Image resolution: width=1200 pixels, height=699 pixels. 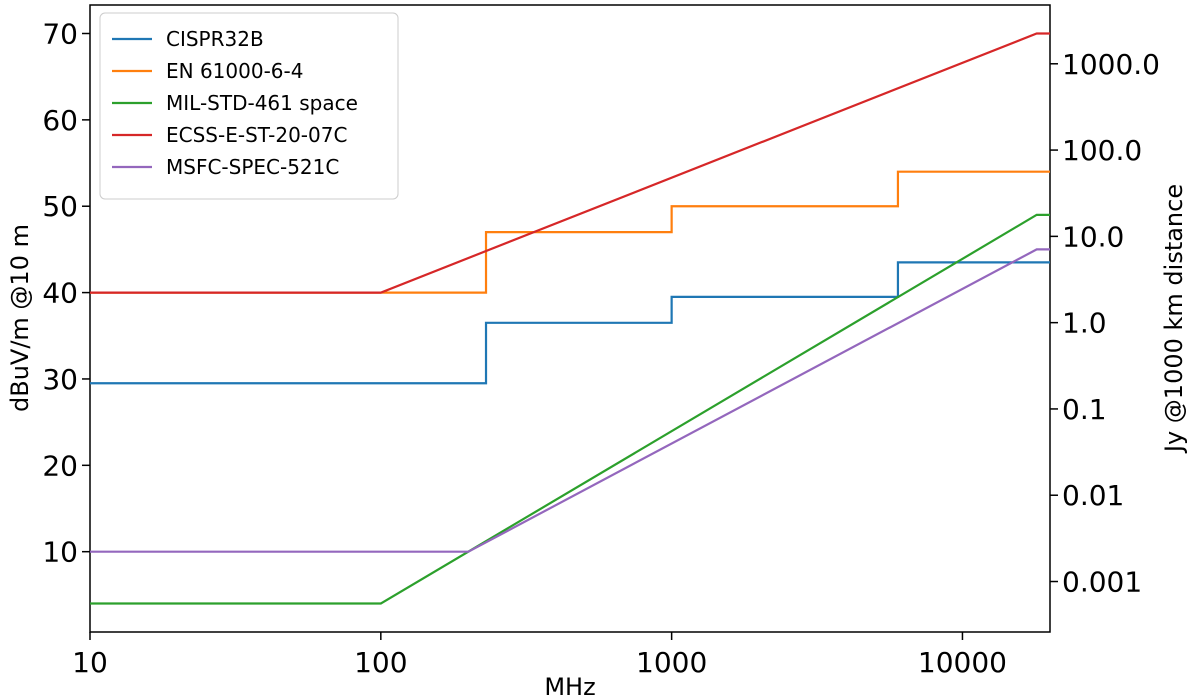 What do you see at coordinates (60, 465) in the screenshot?
I see `y-tick-label: 20` at bounding box center [60, 465].